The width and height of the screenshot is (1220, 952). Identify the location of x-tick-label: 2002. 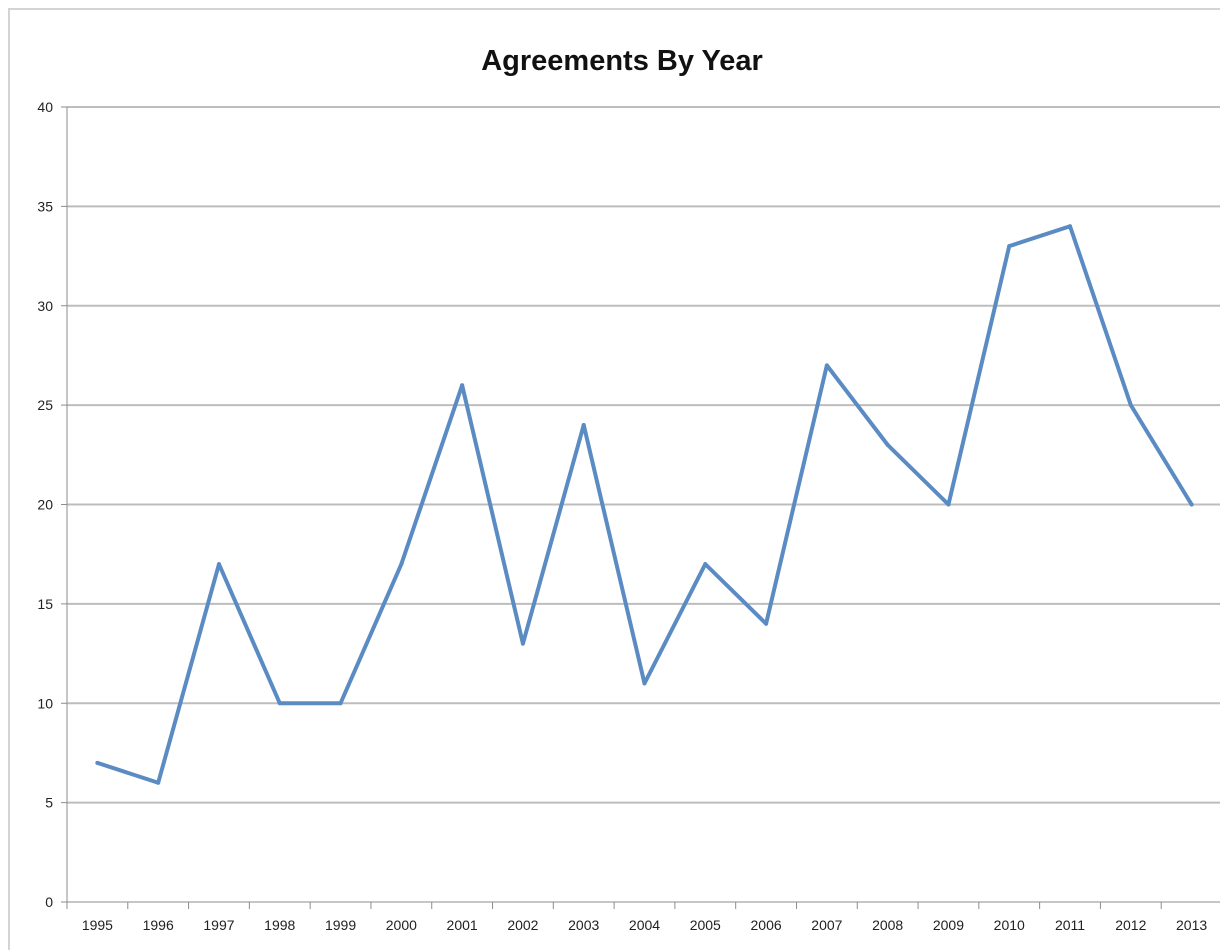
(522, 925).